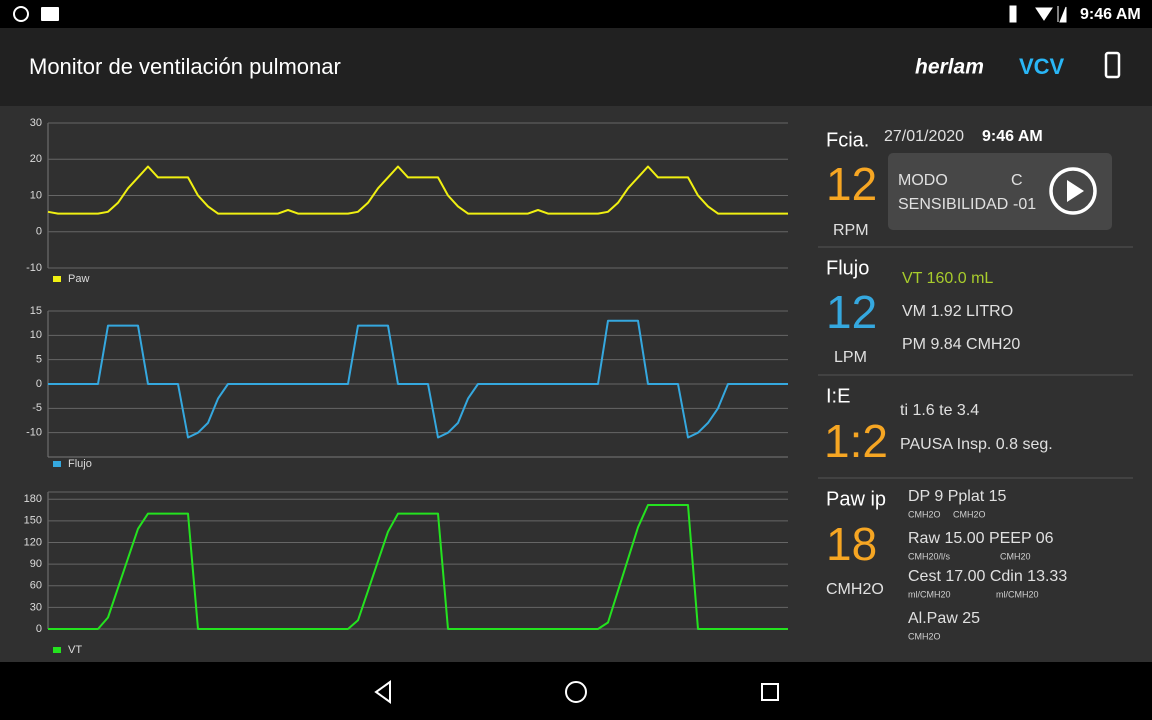 The image size is (1152, 720). What do you see at coordinates (33, 521) in the screenshot?
I see `y-tick-label: 150` at bounding box center [33, 521].